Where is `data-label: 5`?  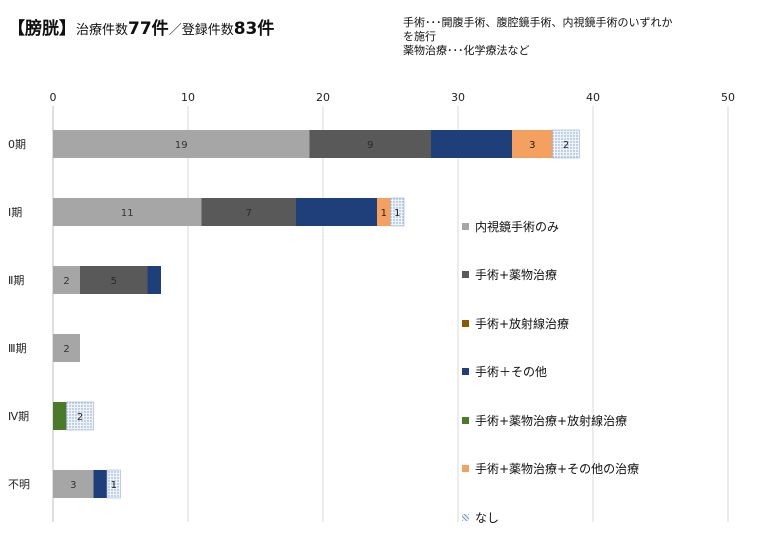 data-label: 5 is located at coordinates (114, 281).